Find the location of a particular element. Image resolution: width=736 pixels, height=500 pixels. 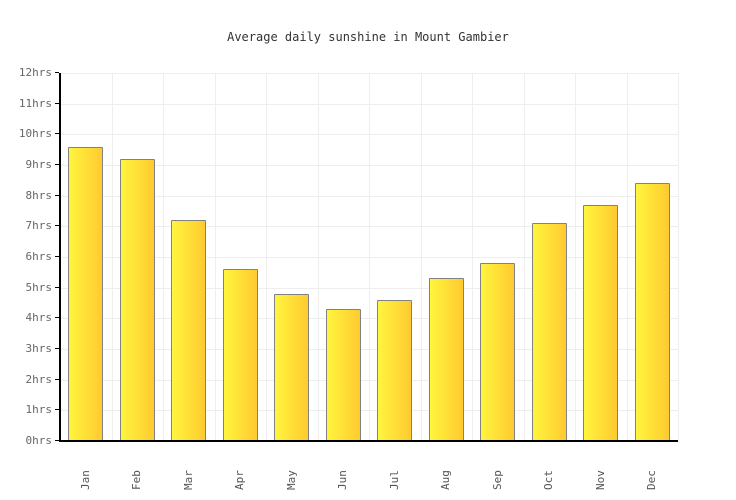

y-axis-label: 6hrs is located at coordinates (39, 256).